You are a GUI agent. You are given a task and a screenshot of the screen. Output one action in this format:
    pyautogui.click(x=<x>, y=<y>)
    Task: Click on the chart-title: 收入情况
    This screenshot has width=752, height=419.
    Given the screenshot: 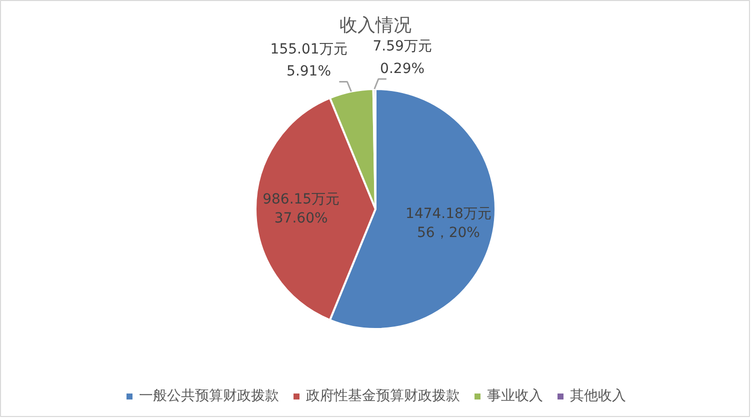 What is the action you would take?
    pyautogui.click(x=376, y=25)
    